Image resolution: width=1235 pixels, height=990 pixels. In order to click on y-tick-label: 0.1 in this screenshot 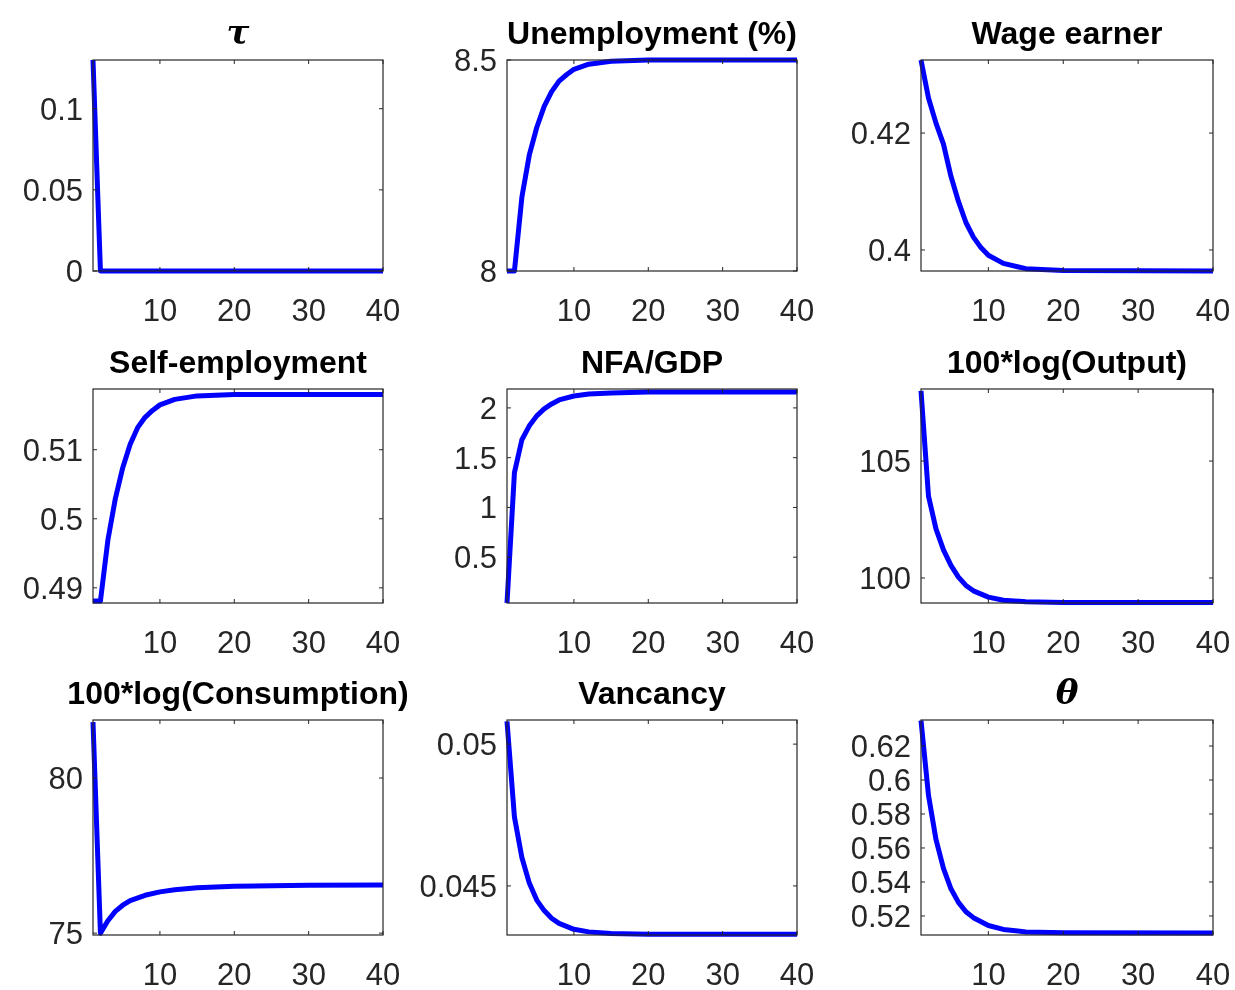, I will do `click(61, 109)`.